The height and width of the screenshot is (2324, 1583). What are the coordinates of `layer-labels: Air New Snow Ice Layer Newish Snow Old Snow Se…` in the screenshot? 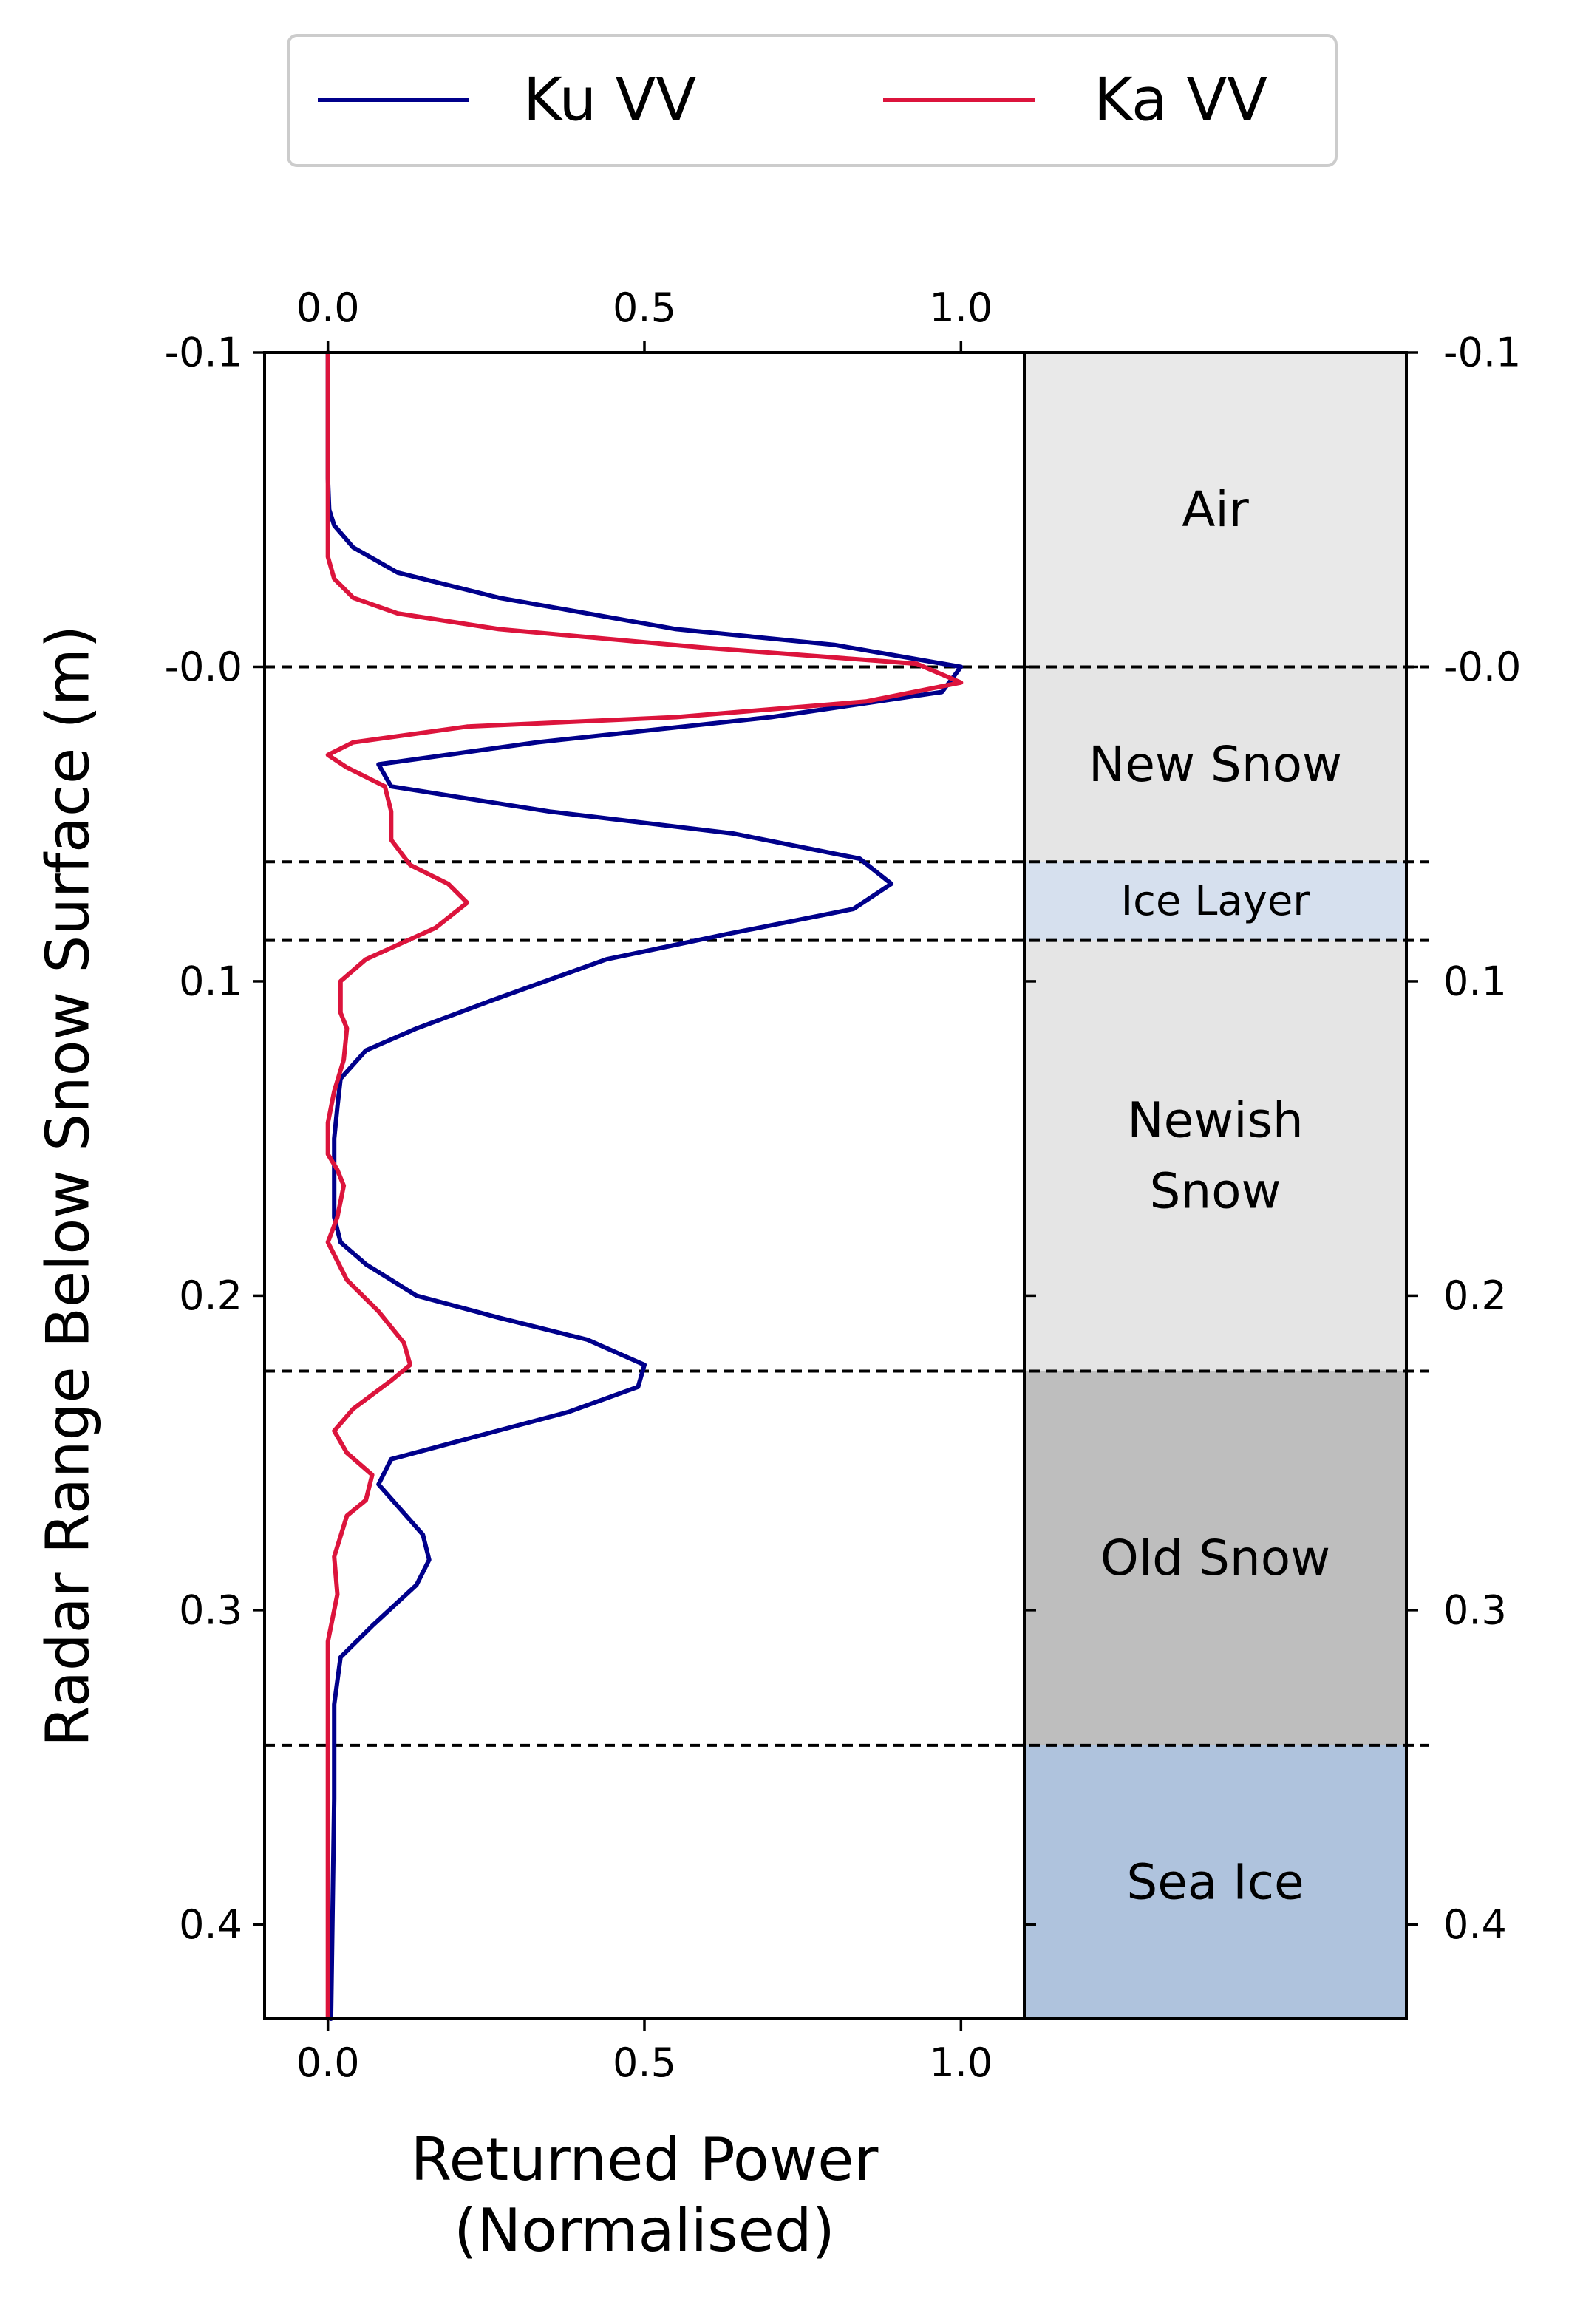 It's located at (1215, 1195).